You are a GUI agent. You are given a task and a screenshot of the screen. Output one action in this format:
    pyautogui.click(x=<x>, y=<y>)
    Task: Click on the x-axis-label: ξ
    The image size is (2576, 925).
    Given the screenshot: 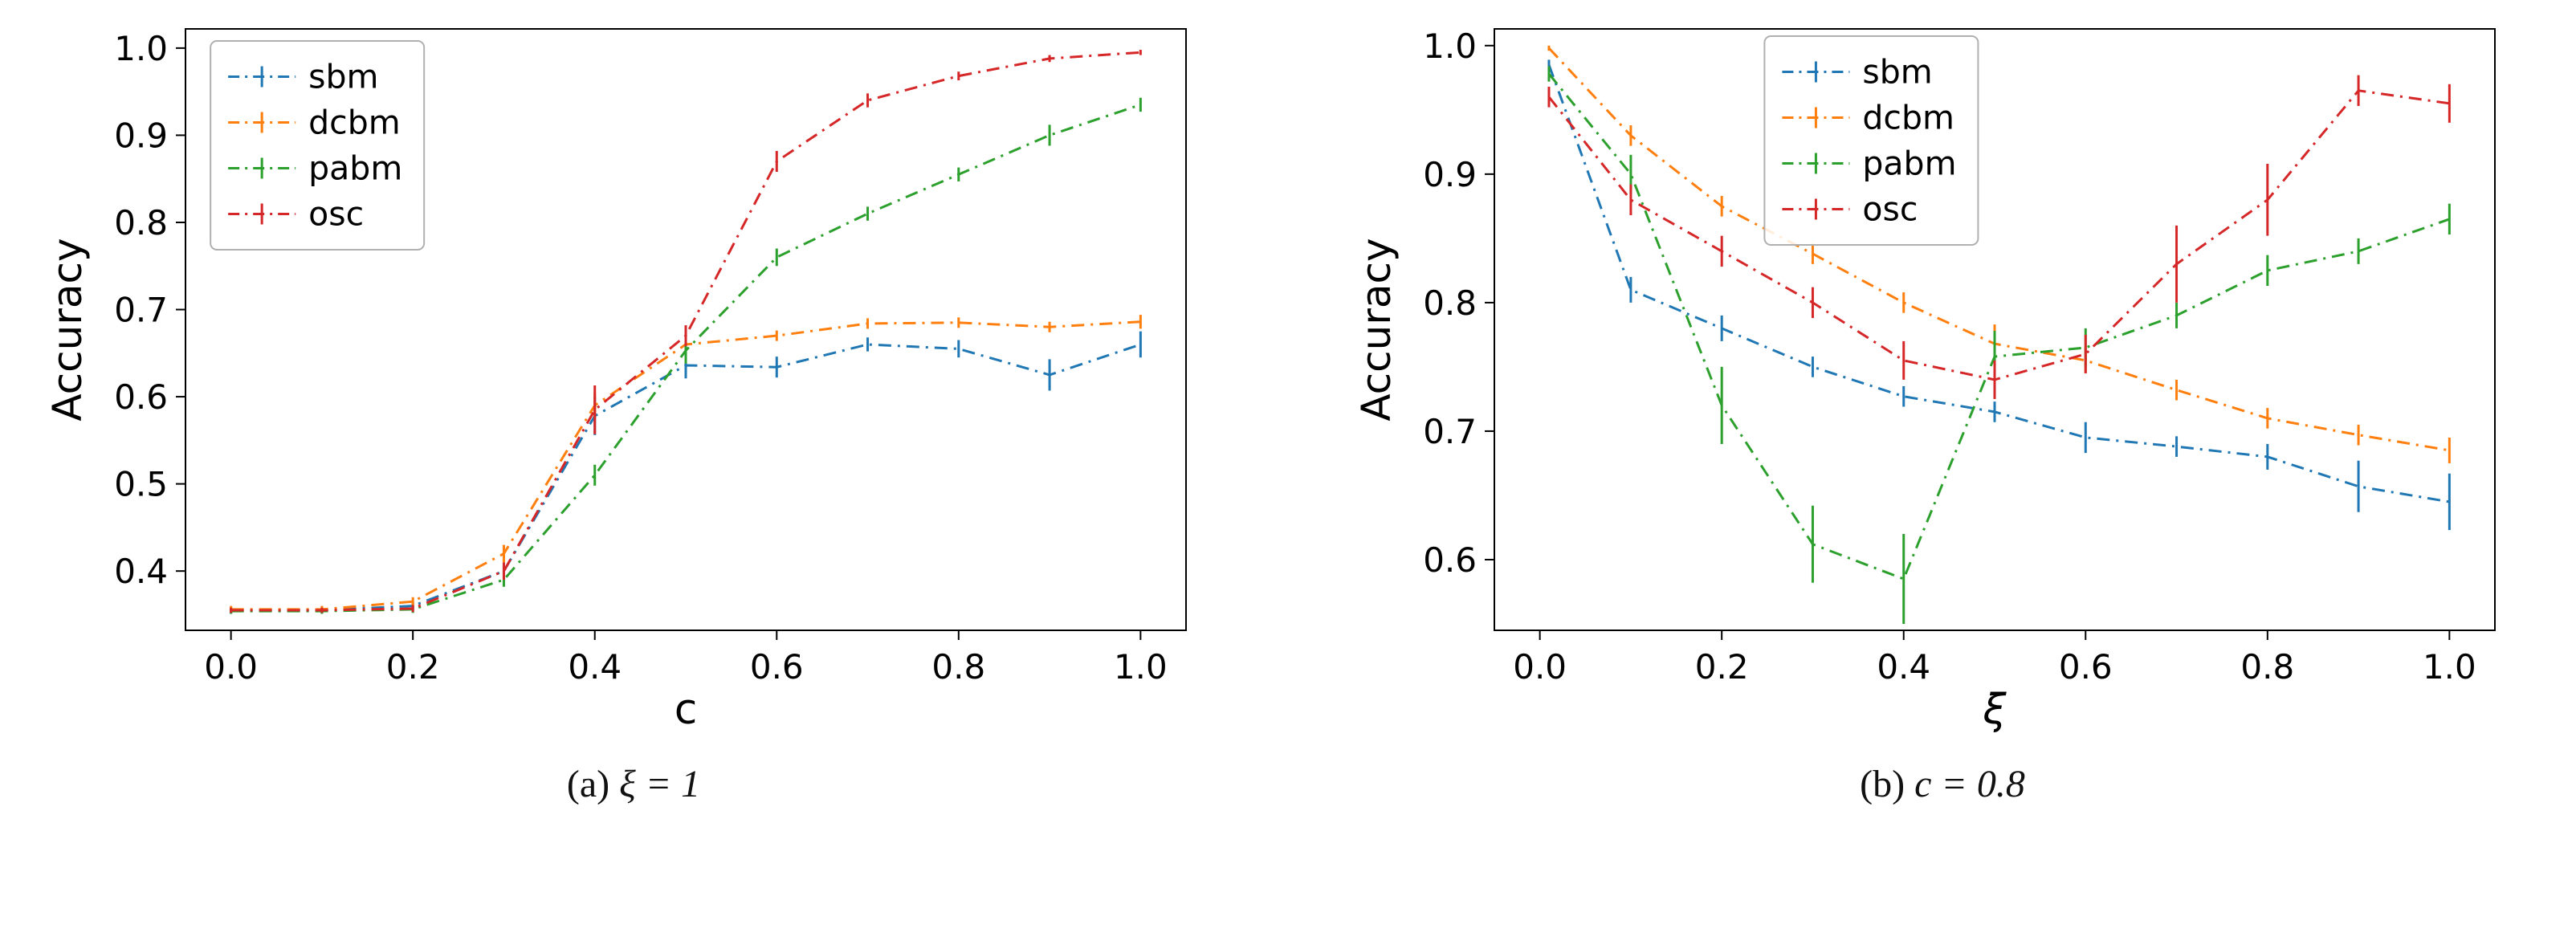 What is the action you would take?
    pyautogui.click(x=1995, y=710)
    